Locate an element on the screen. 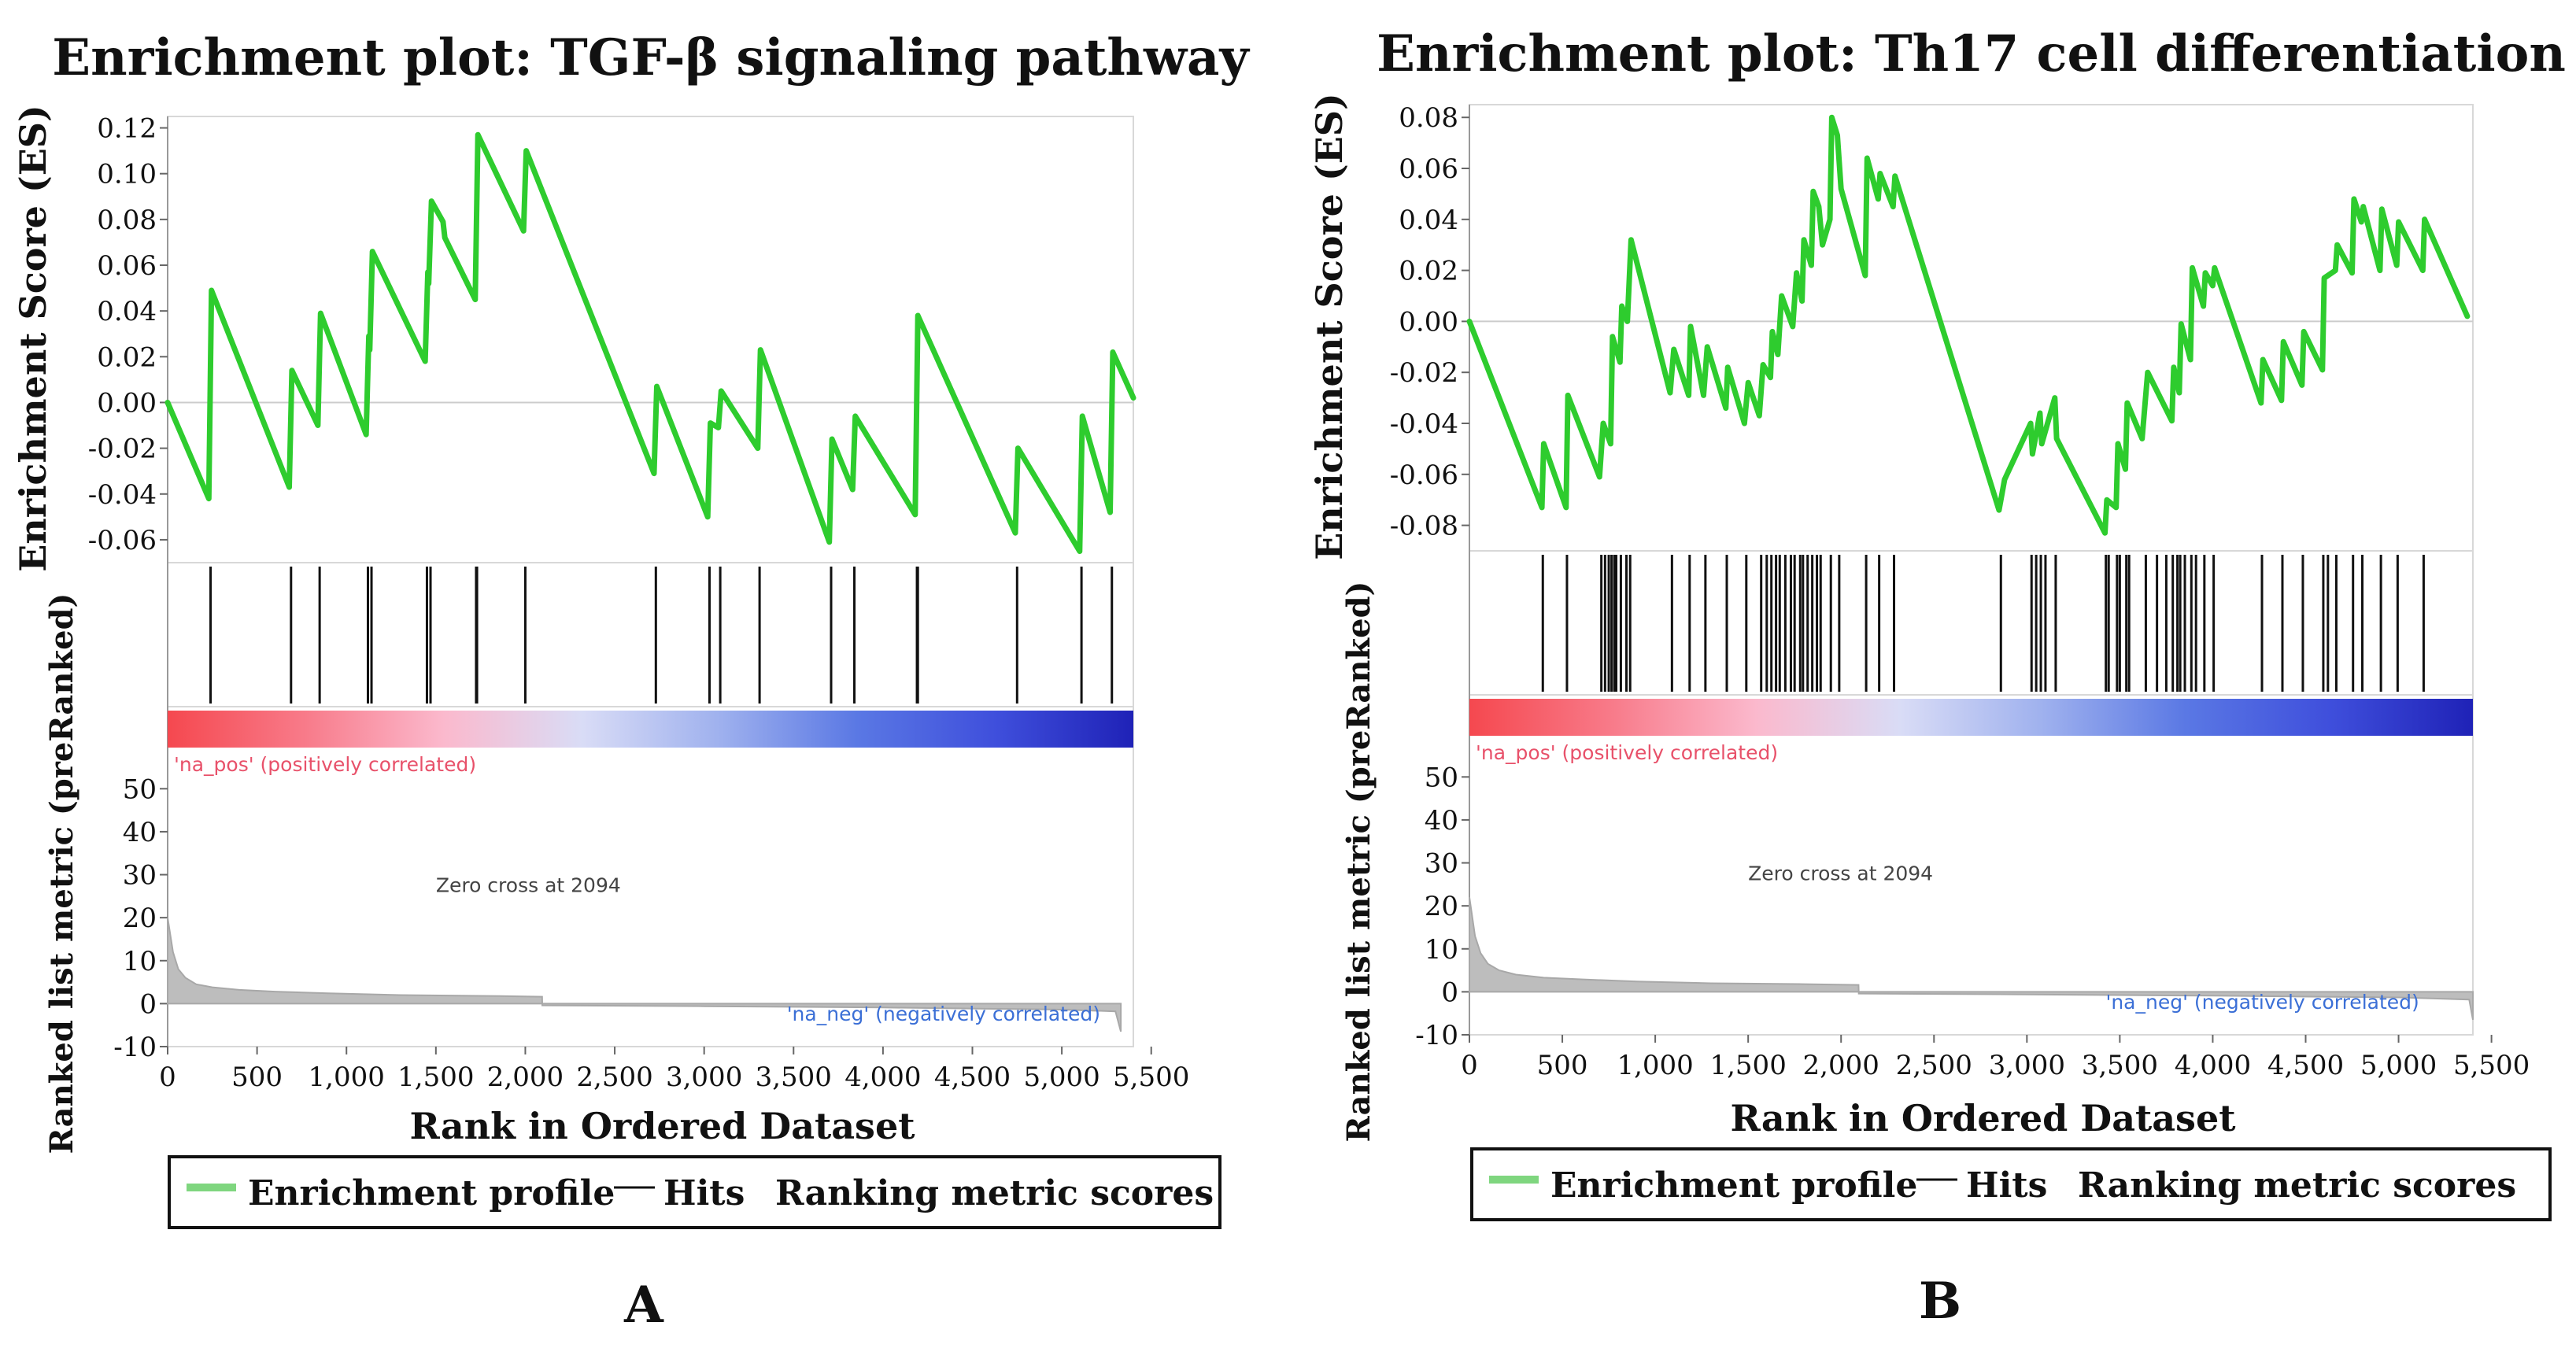 This screenshot has height=1348, width=2576. chart-title: Enrichment plot: TGF-β signaling pathway is located at coordinates (651, 57).